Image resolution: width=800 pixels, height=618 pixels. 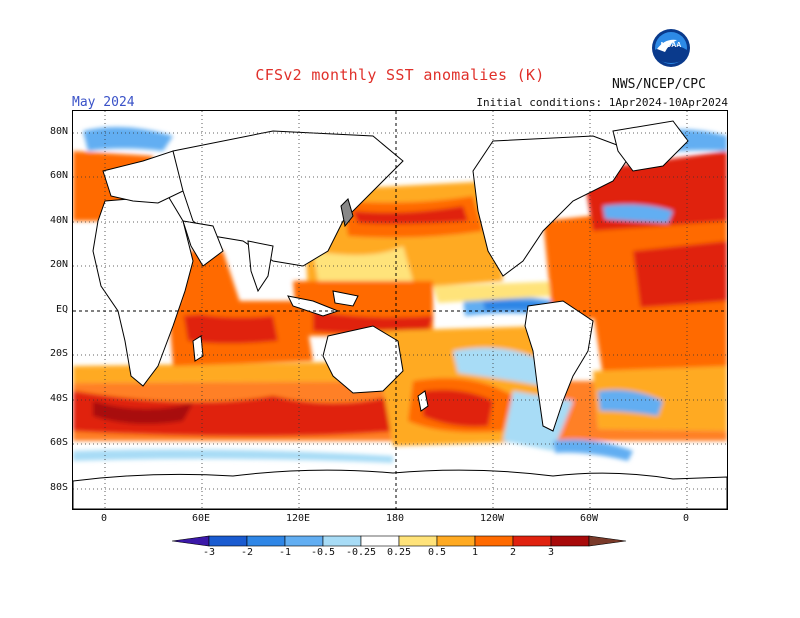 What do you see at coordinates (400, 75) in the screenshot?
I see `chart-title: CFSv2 monthly SST anomalies (K)` at bounding box center [400, 75].